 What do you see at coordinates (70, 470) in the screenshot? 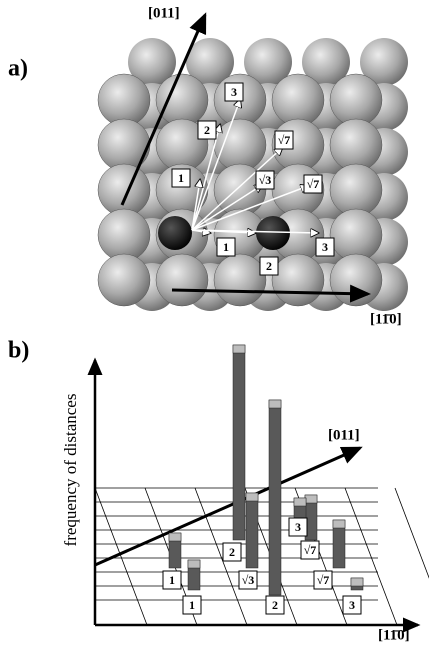
I see `y-axis-label: frequency of distances` at bounding box center [70, 470].